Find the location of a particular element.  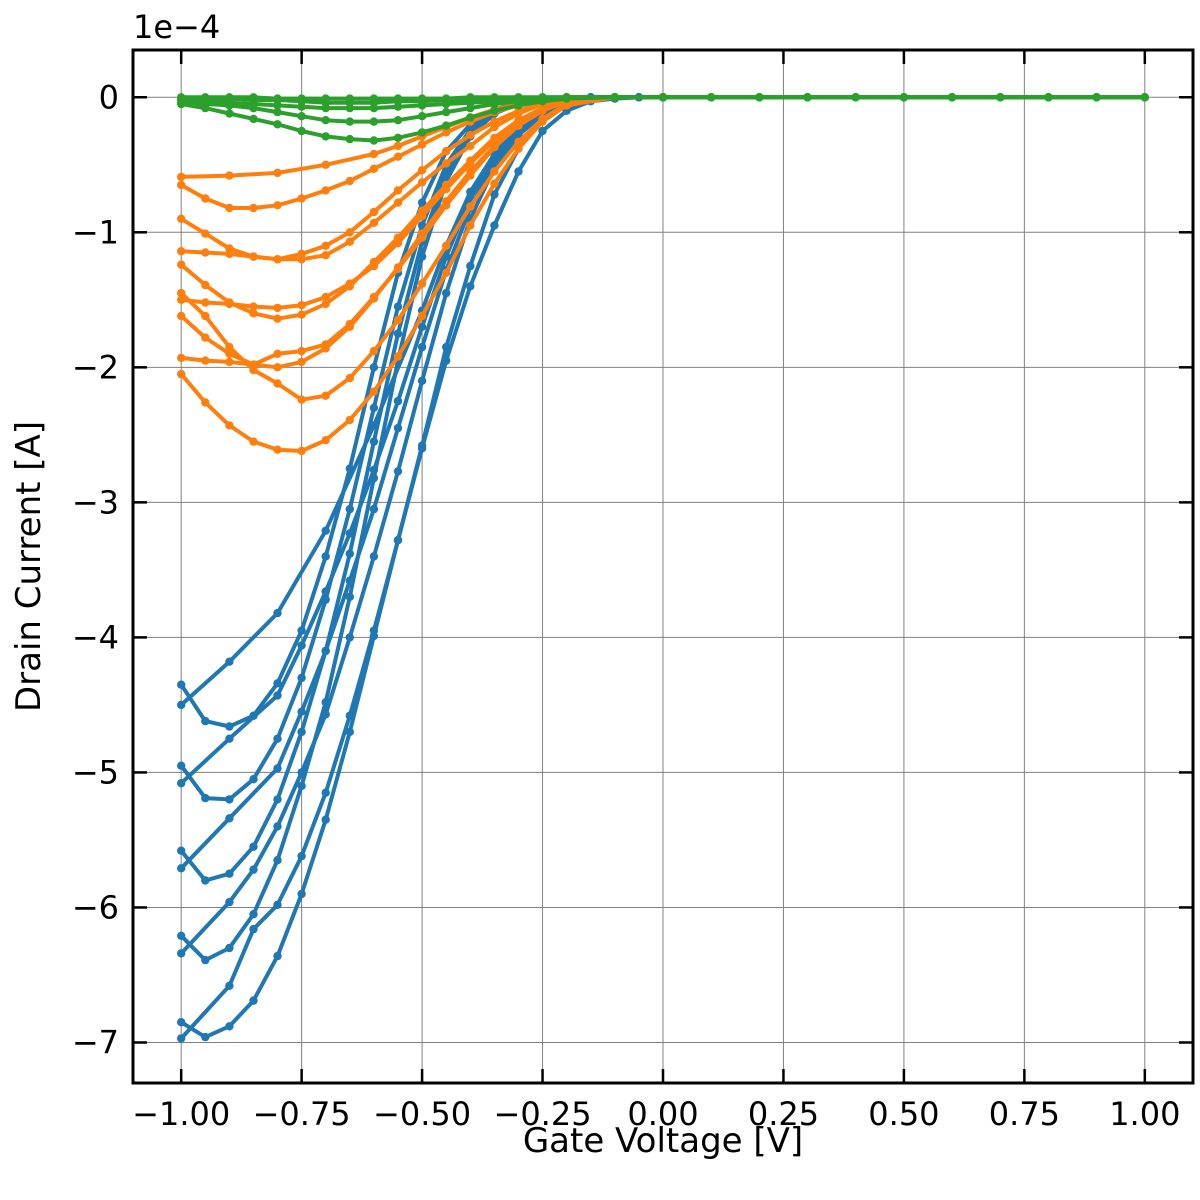

x-tick-label: −1.00 is located at coordinates (181, 1114).